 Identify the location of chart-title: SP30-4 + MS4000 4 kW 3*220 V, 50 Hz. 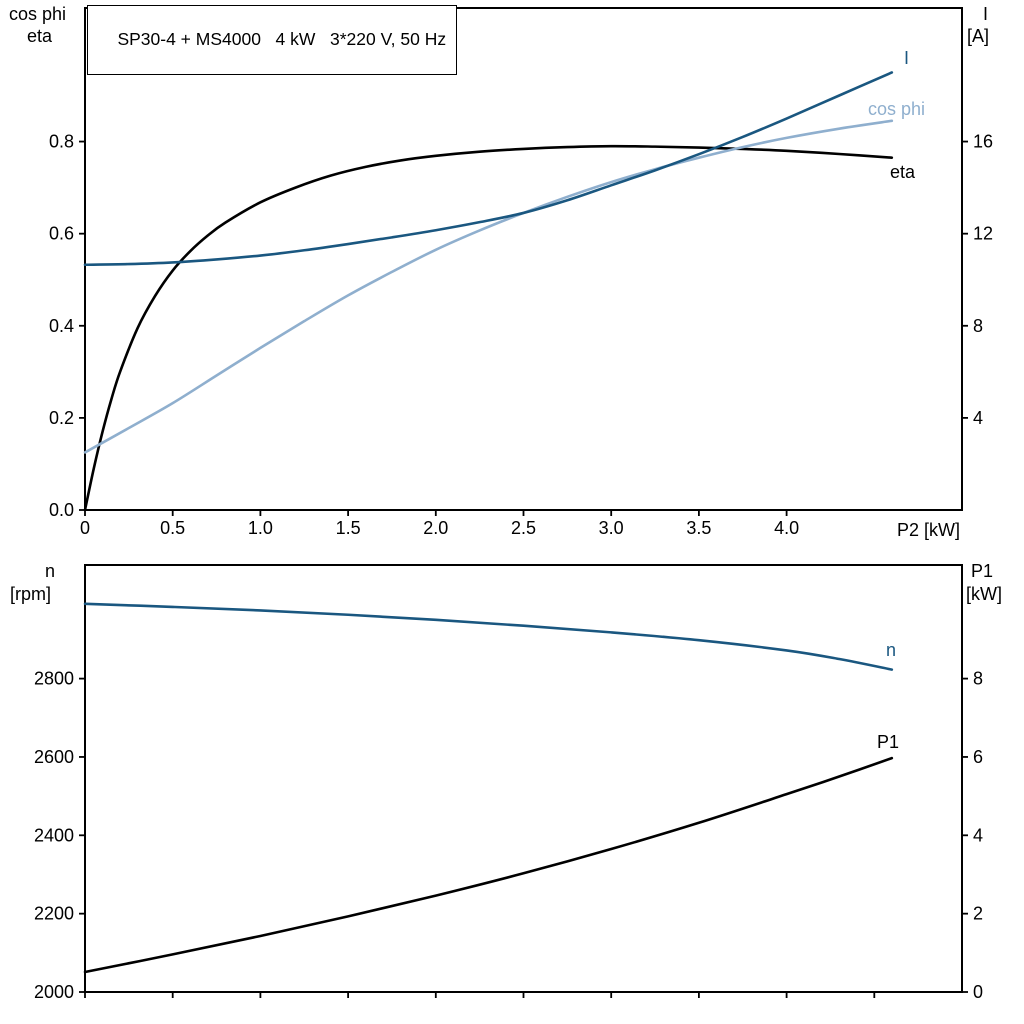
(282, 39).